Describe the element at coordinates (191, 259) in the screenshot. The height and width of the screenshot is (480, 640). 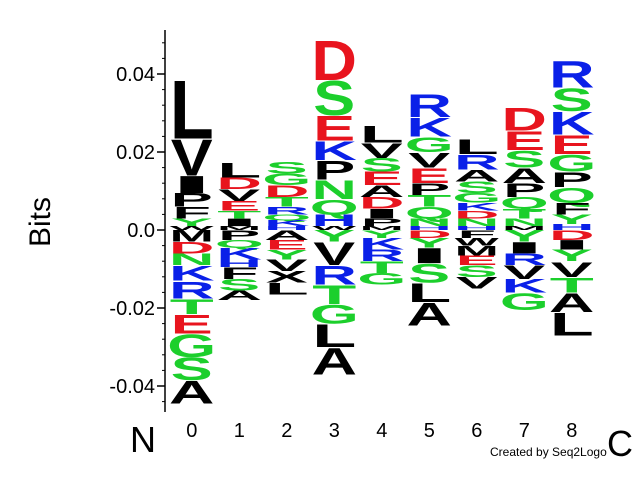
I see `glyph-n: N` at that location.